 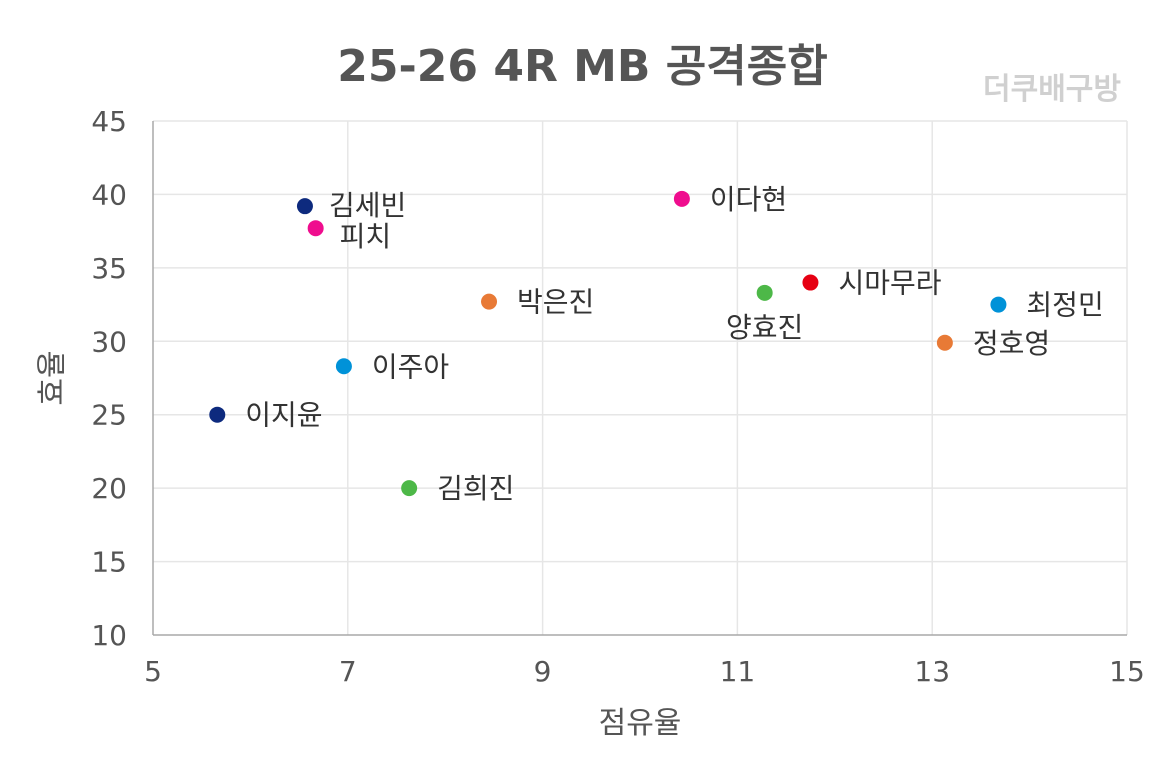 What do you see at coordinates (889, 283) in the screenshot?
I see `data-point-label: 시마무라` at bounding box center [889, 283].